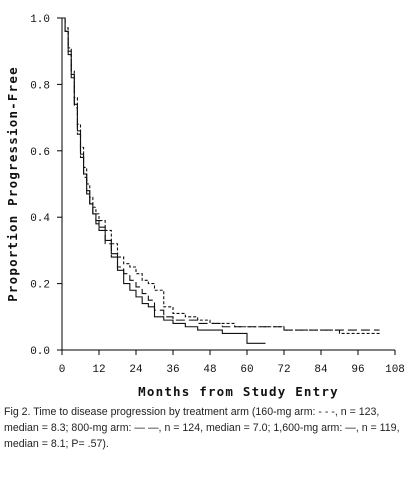 The height and width of the screenshot is (477, 419). I want to click on y-tick-label: 0.0, so click(40, 352).